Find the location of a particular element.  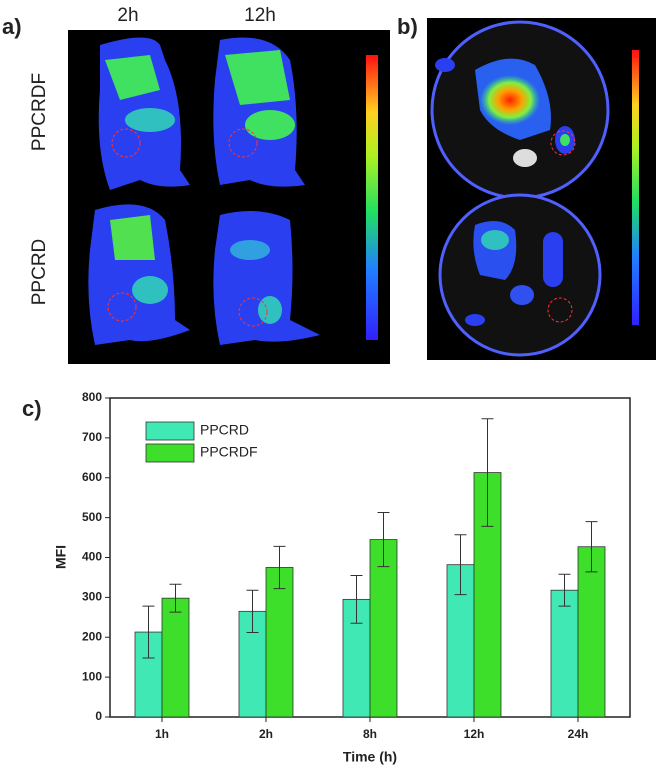

x-tick-label: 12h is located at coordinates (474, 734).